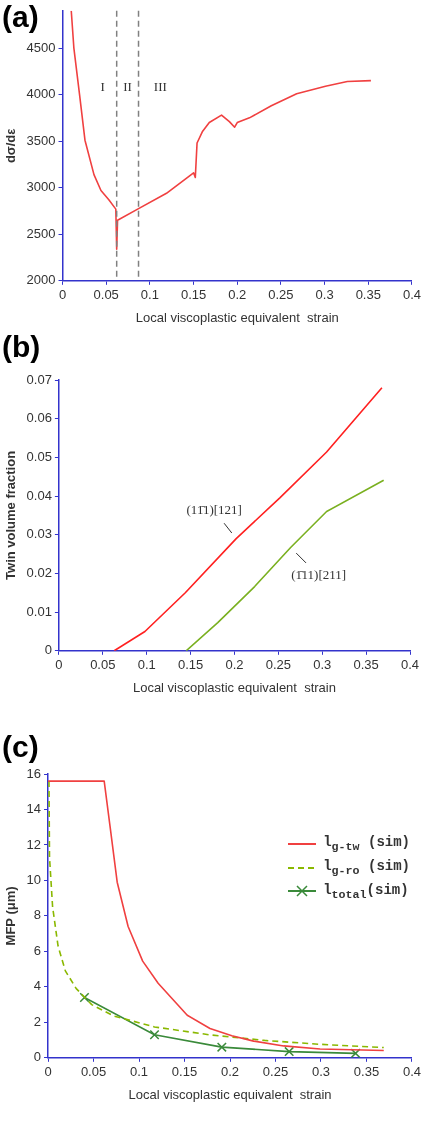  What do you see at coordinates (37, 950) in the screenshot?
I see `y-tick-label: 6` at bounding box center [37, 950].